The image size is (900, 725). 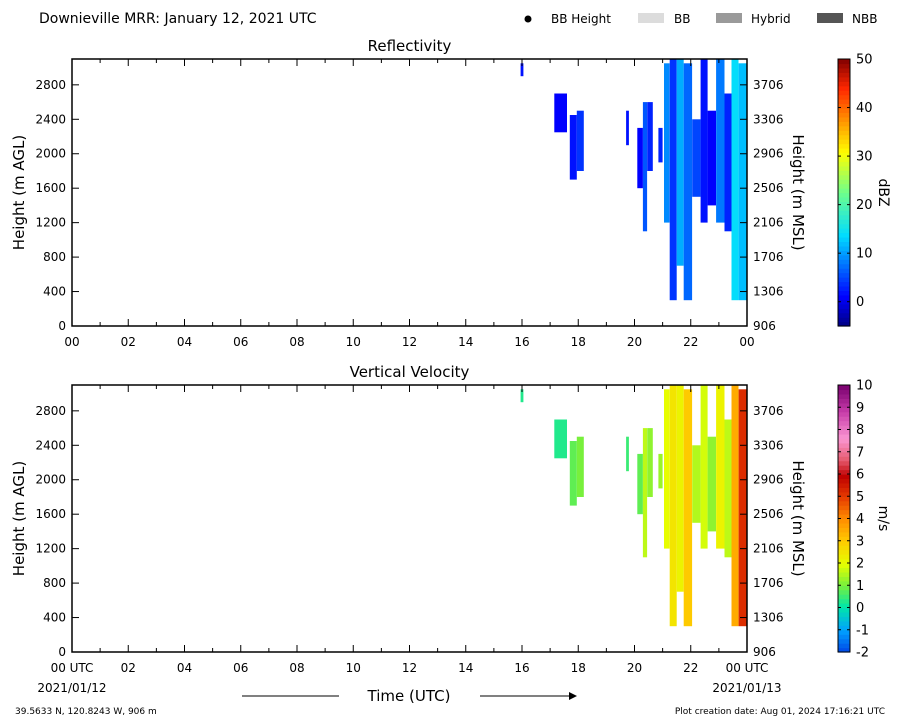 I want to click on colorbar-label: m/s, so click(x=883, y=519).